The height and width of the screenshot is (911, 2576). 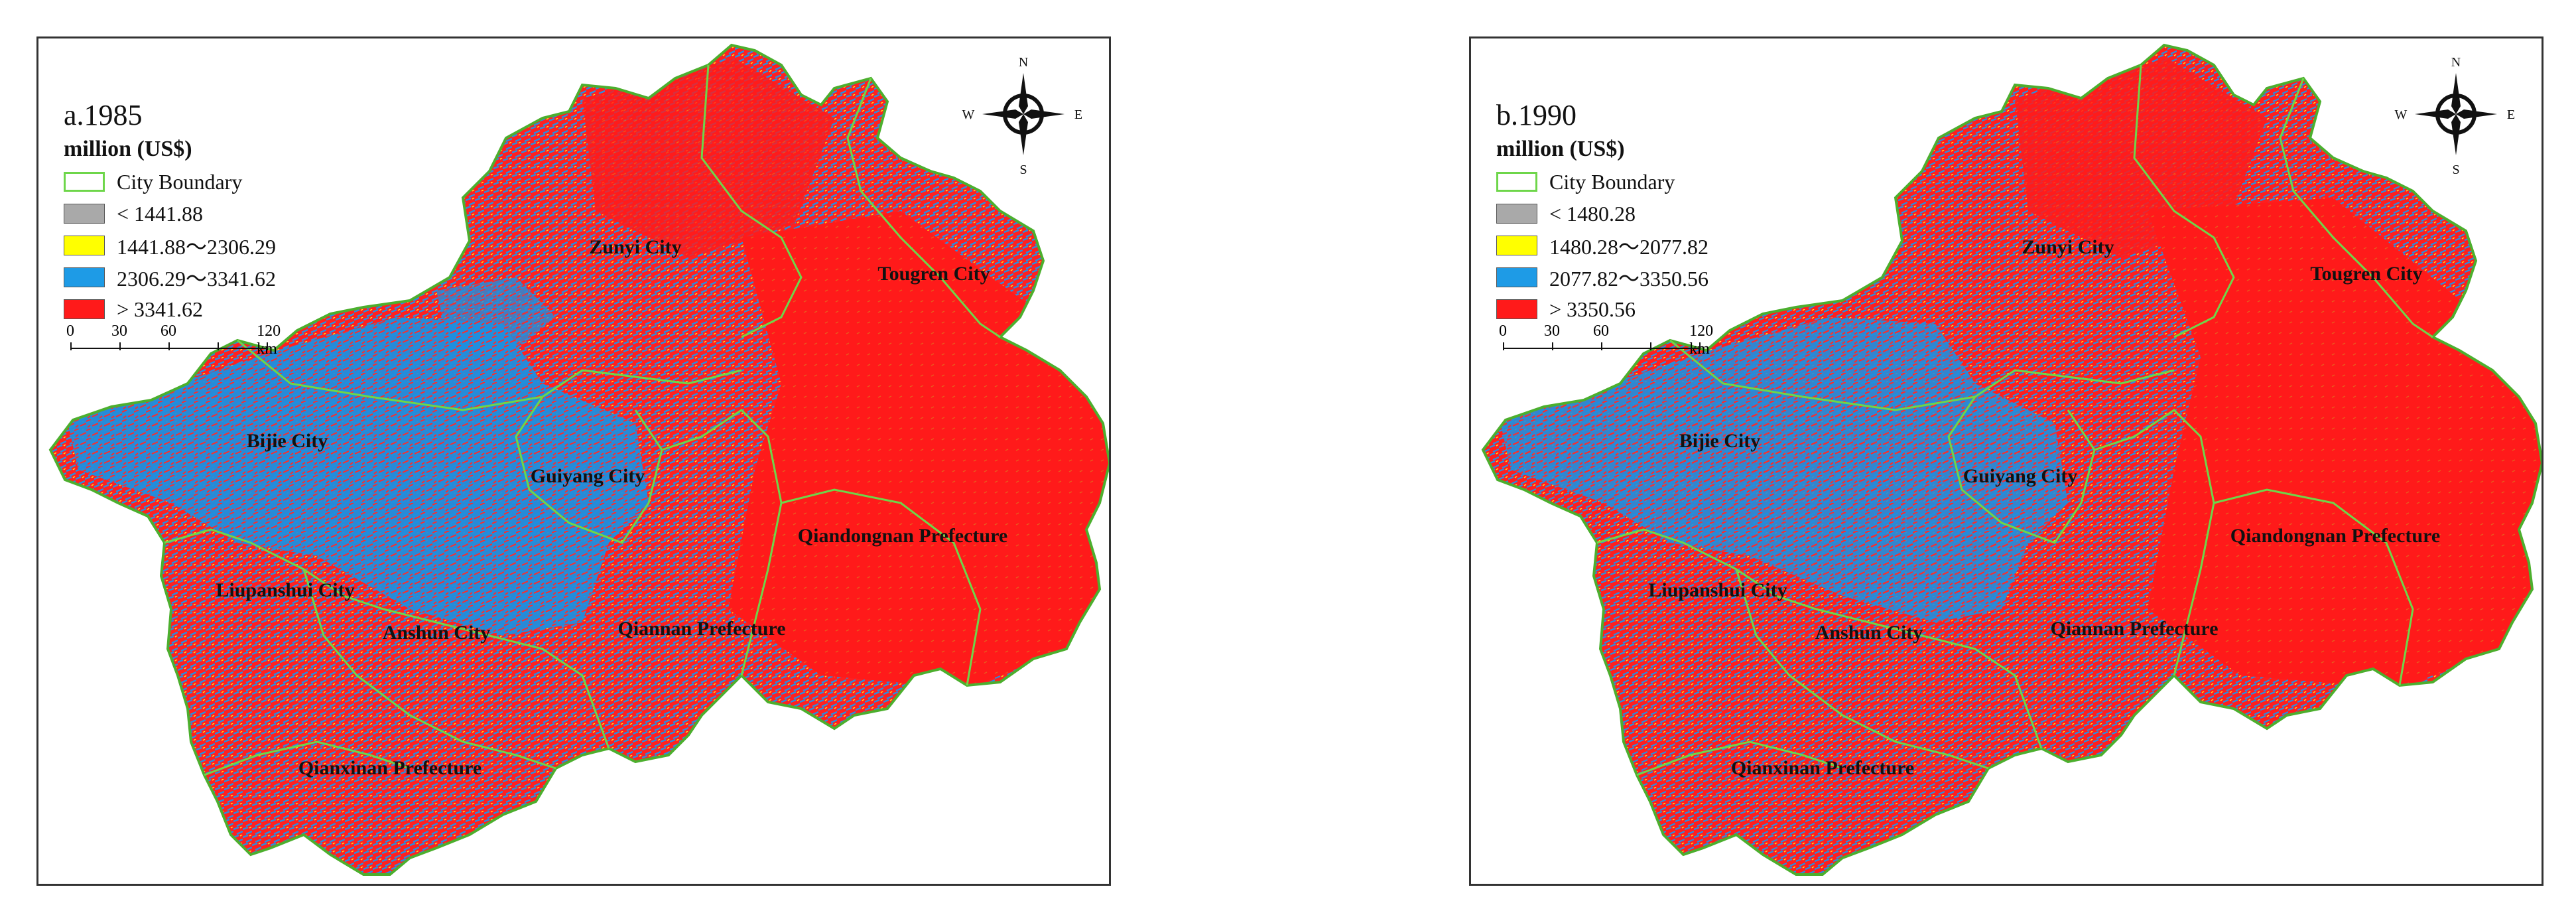 I want to click on legend-item-class-3: 2306.29～3341.62, so click(x=170, y=277).